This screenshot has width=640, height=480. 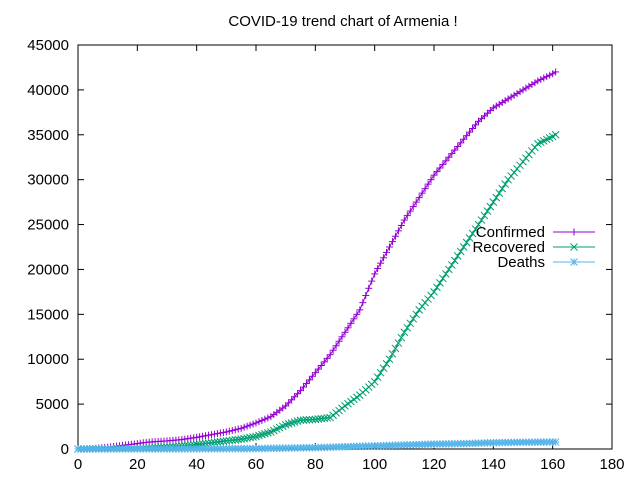 I want to click on y-tick-label: 5000, so click(x=52, y=404).